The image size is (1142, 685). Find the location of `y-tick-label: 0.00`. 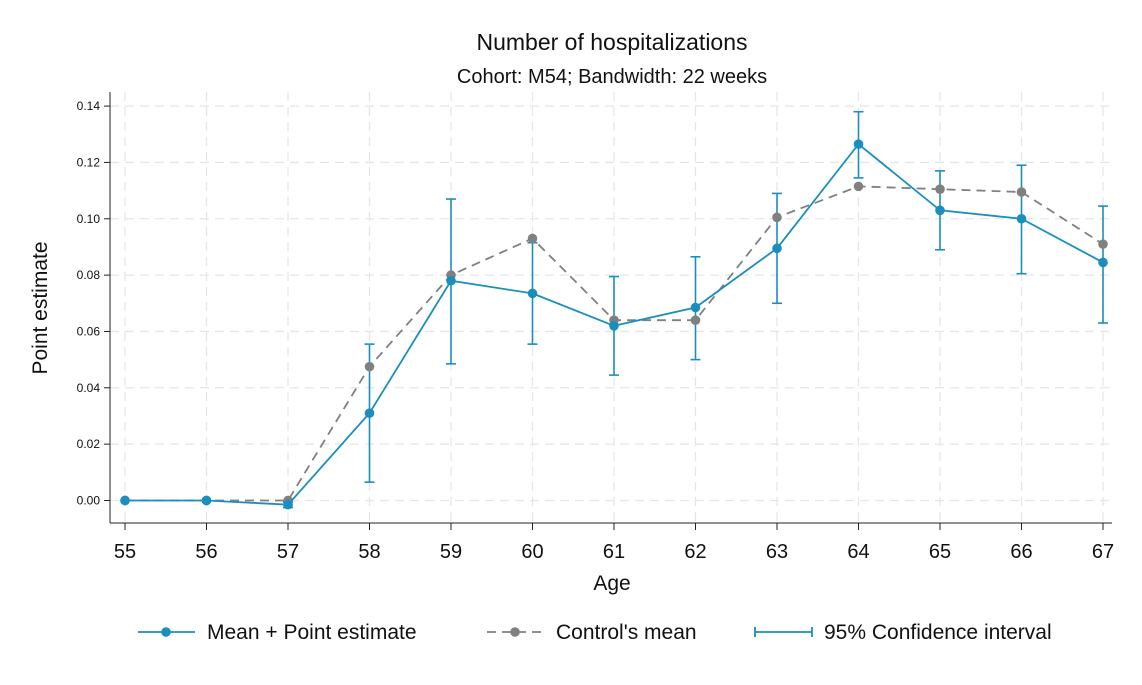

y-tick-label: 0.00 is located at coordinates (89, 500).